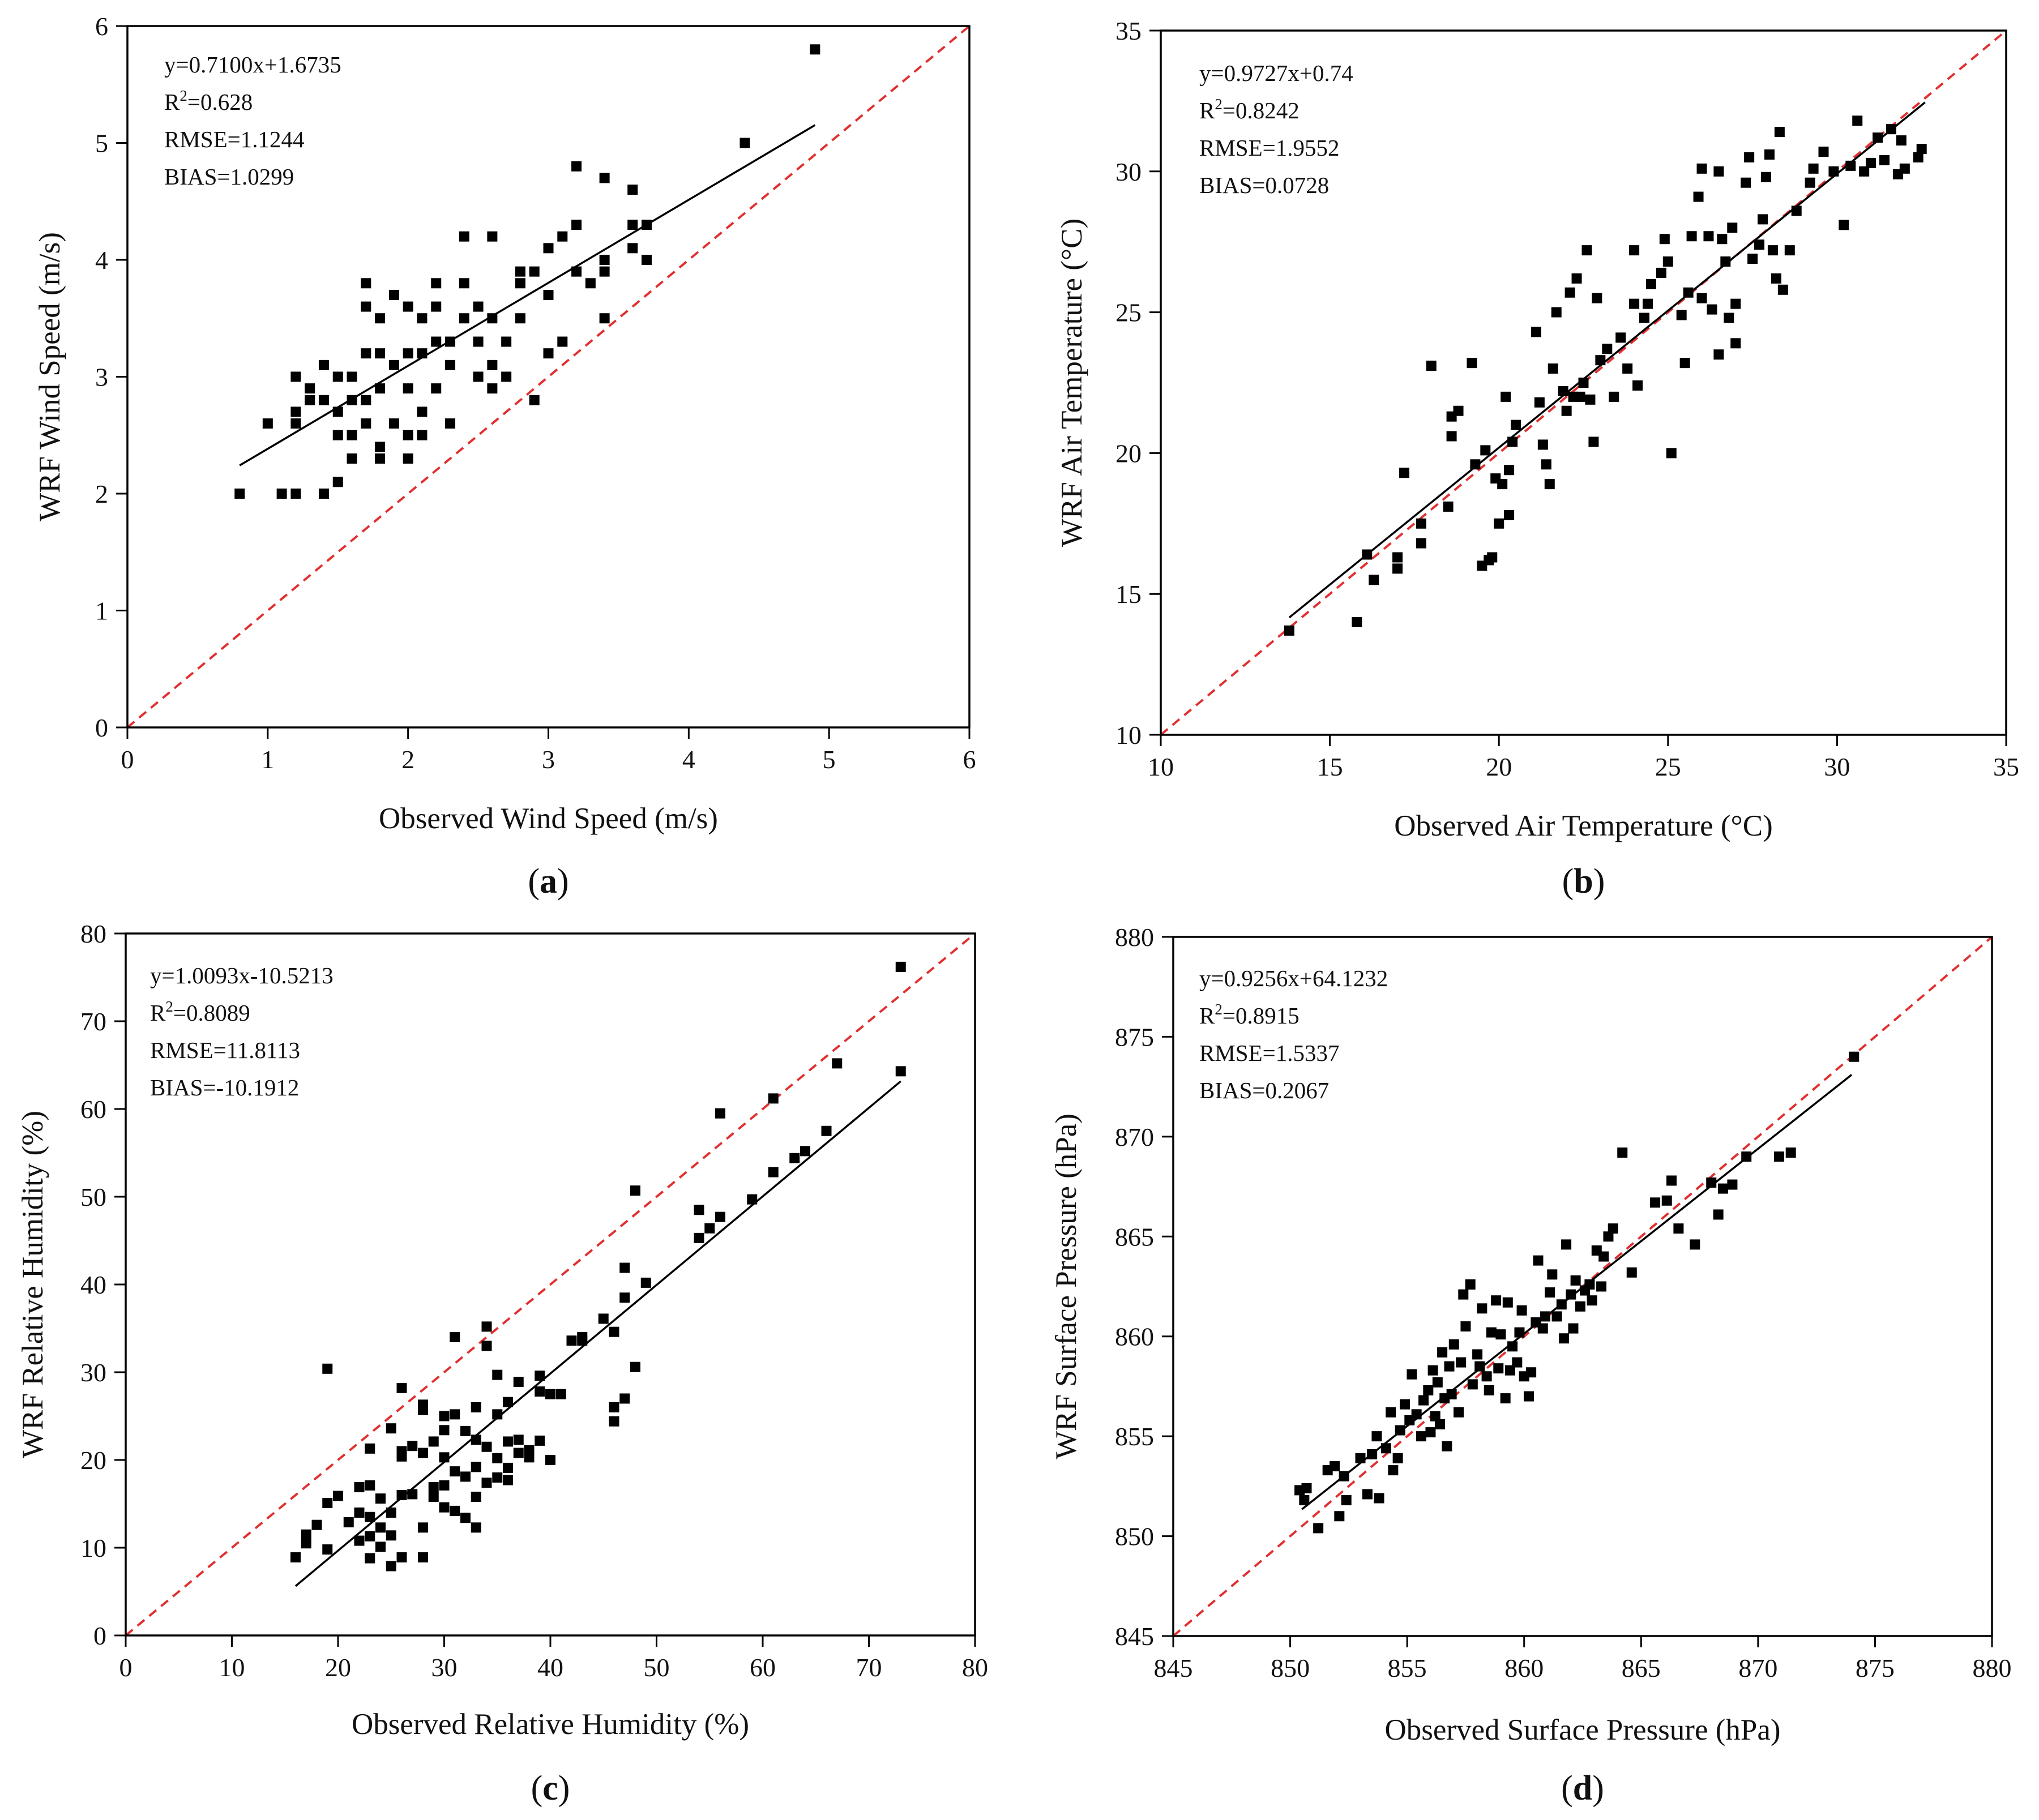 Image resolution: width=2039 pixels, height=1820 pixels. I want to click on stat-line: R2=0.8242, so click(1249, 109).